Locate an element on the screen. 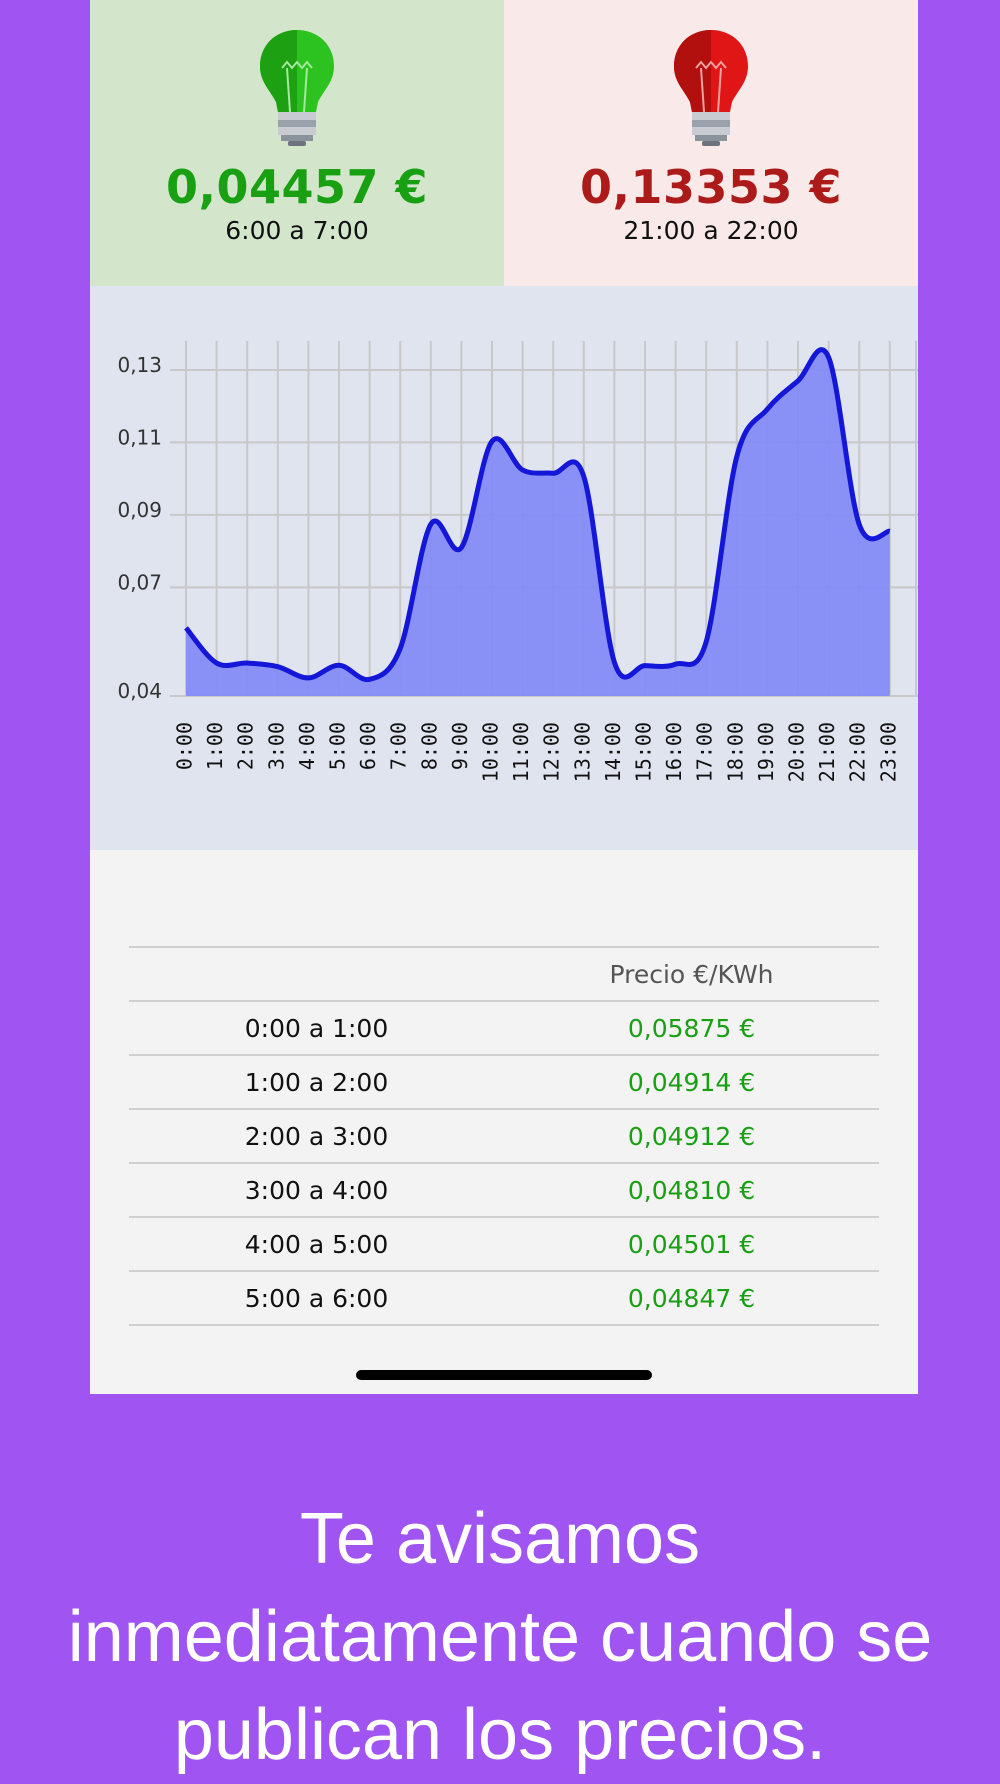 The height and width of the screenshot is (1784, 1000). x-tick-label: 6:00 is located at coordinates (368, 746).